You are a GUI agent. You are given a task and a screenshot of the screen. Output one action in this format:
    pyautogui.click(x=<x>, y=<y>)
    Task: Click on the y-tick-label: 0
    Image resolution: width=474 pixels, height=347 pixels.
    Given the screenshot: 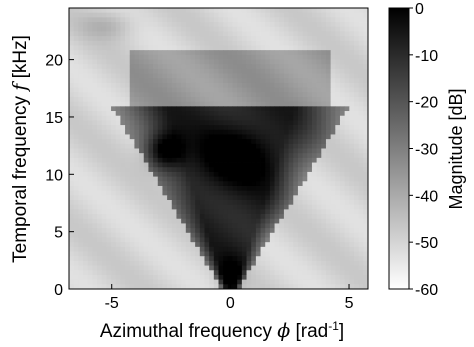 What is the action you would take?
    pyautogui.click(x=58, y=290)
    